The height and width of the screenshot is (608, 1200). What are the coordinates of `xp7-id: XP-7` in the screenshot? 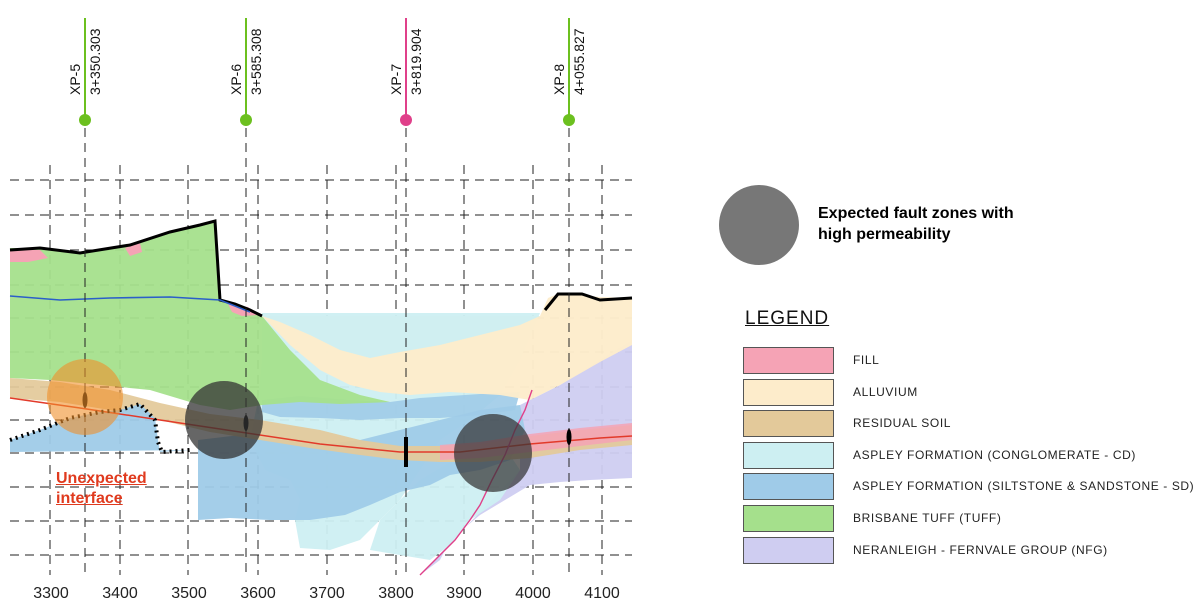 It's located at (396, 79).